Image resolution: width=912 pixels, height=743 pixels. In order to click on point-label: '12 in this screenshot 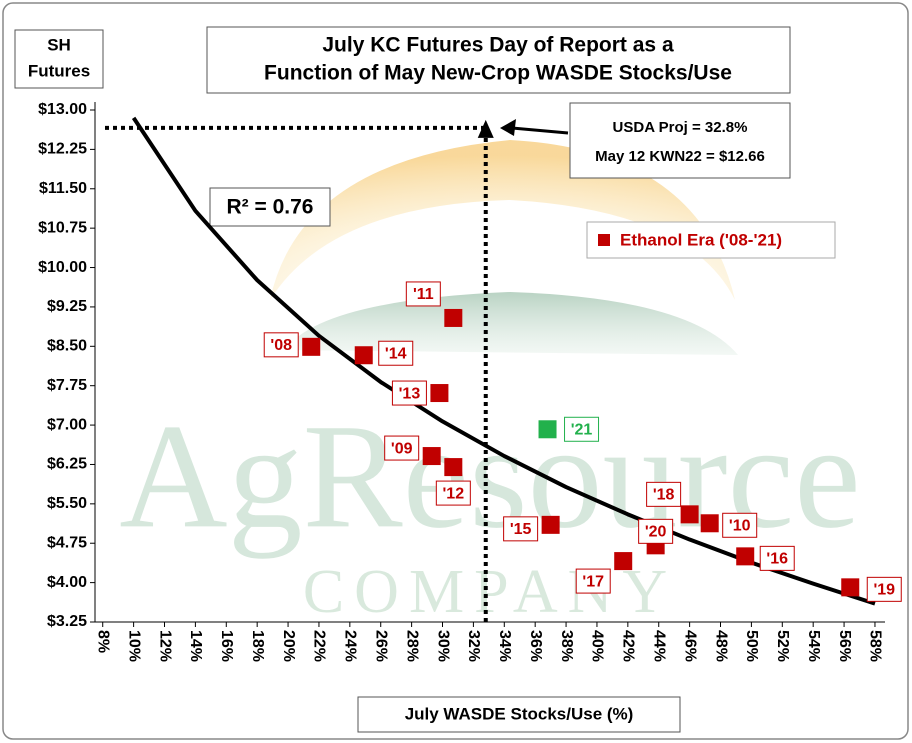, I will do `click(454, 493)`.